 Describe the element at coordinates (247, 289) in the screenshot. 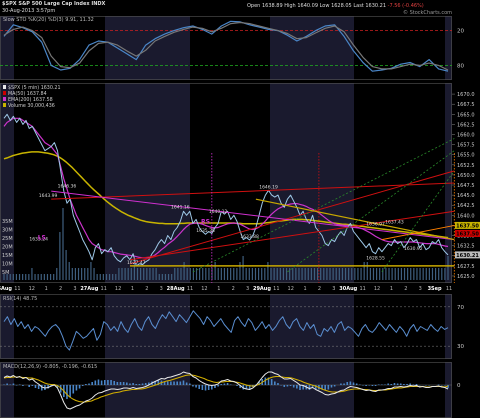

I see `x-tick-label: 3` at that location.